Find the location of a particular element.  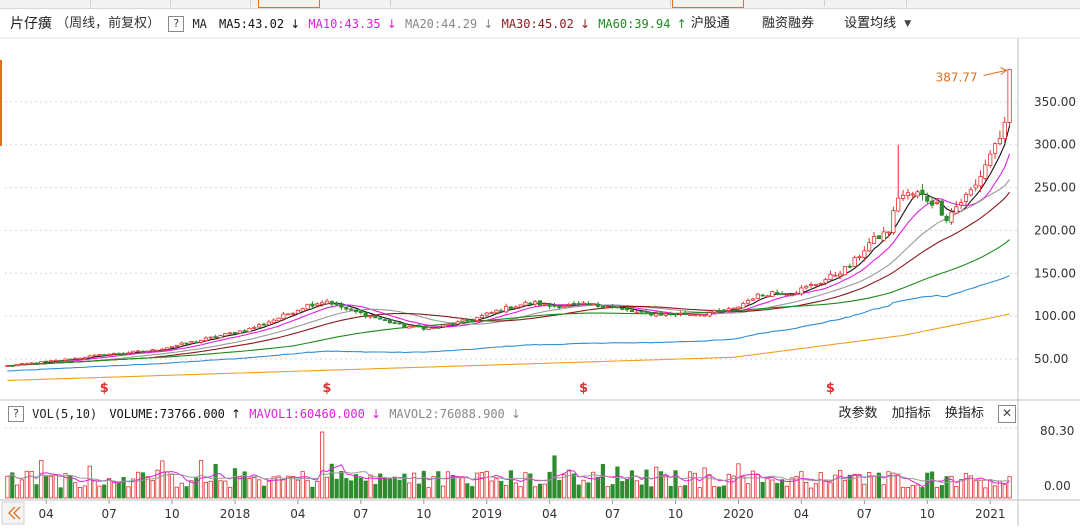

x-tick-label: 07 is located at coordinates (612, 514).